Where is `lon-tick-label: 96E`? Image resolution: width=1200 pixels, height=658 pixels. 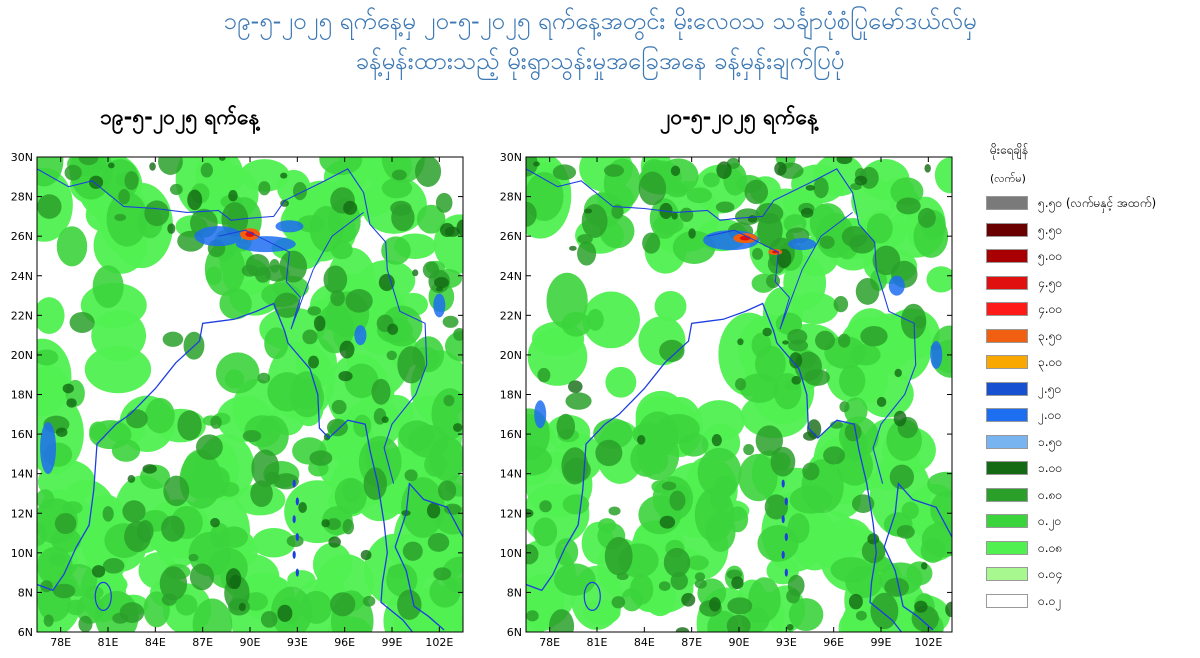 lon-tick-label: 96E is located at coordinates (344, 642).